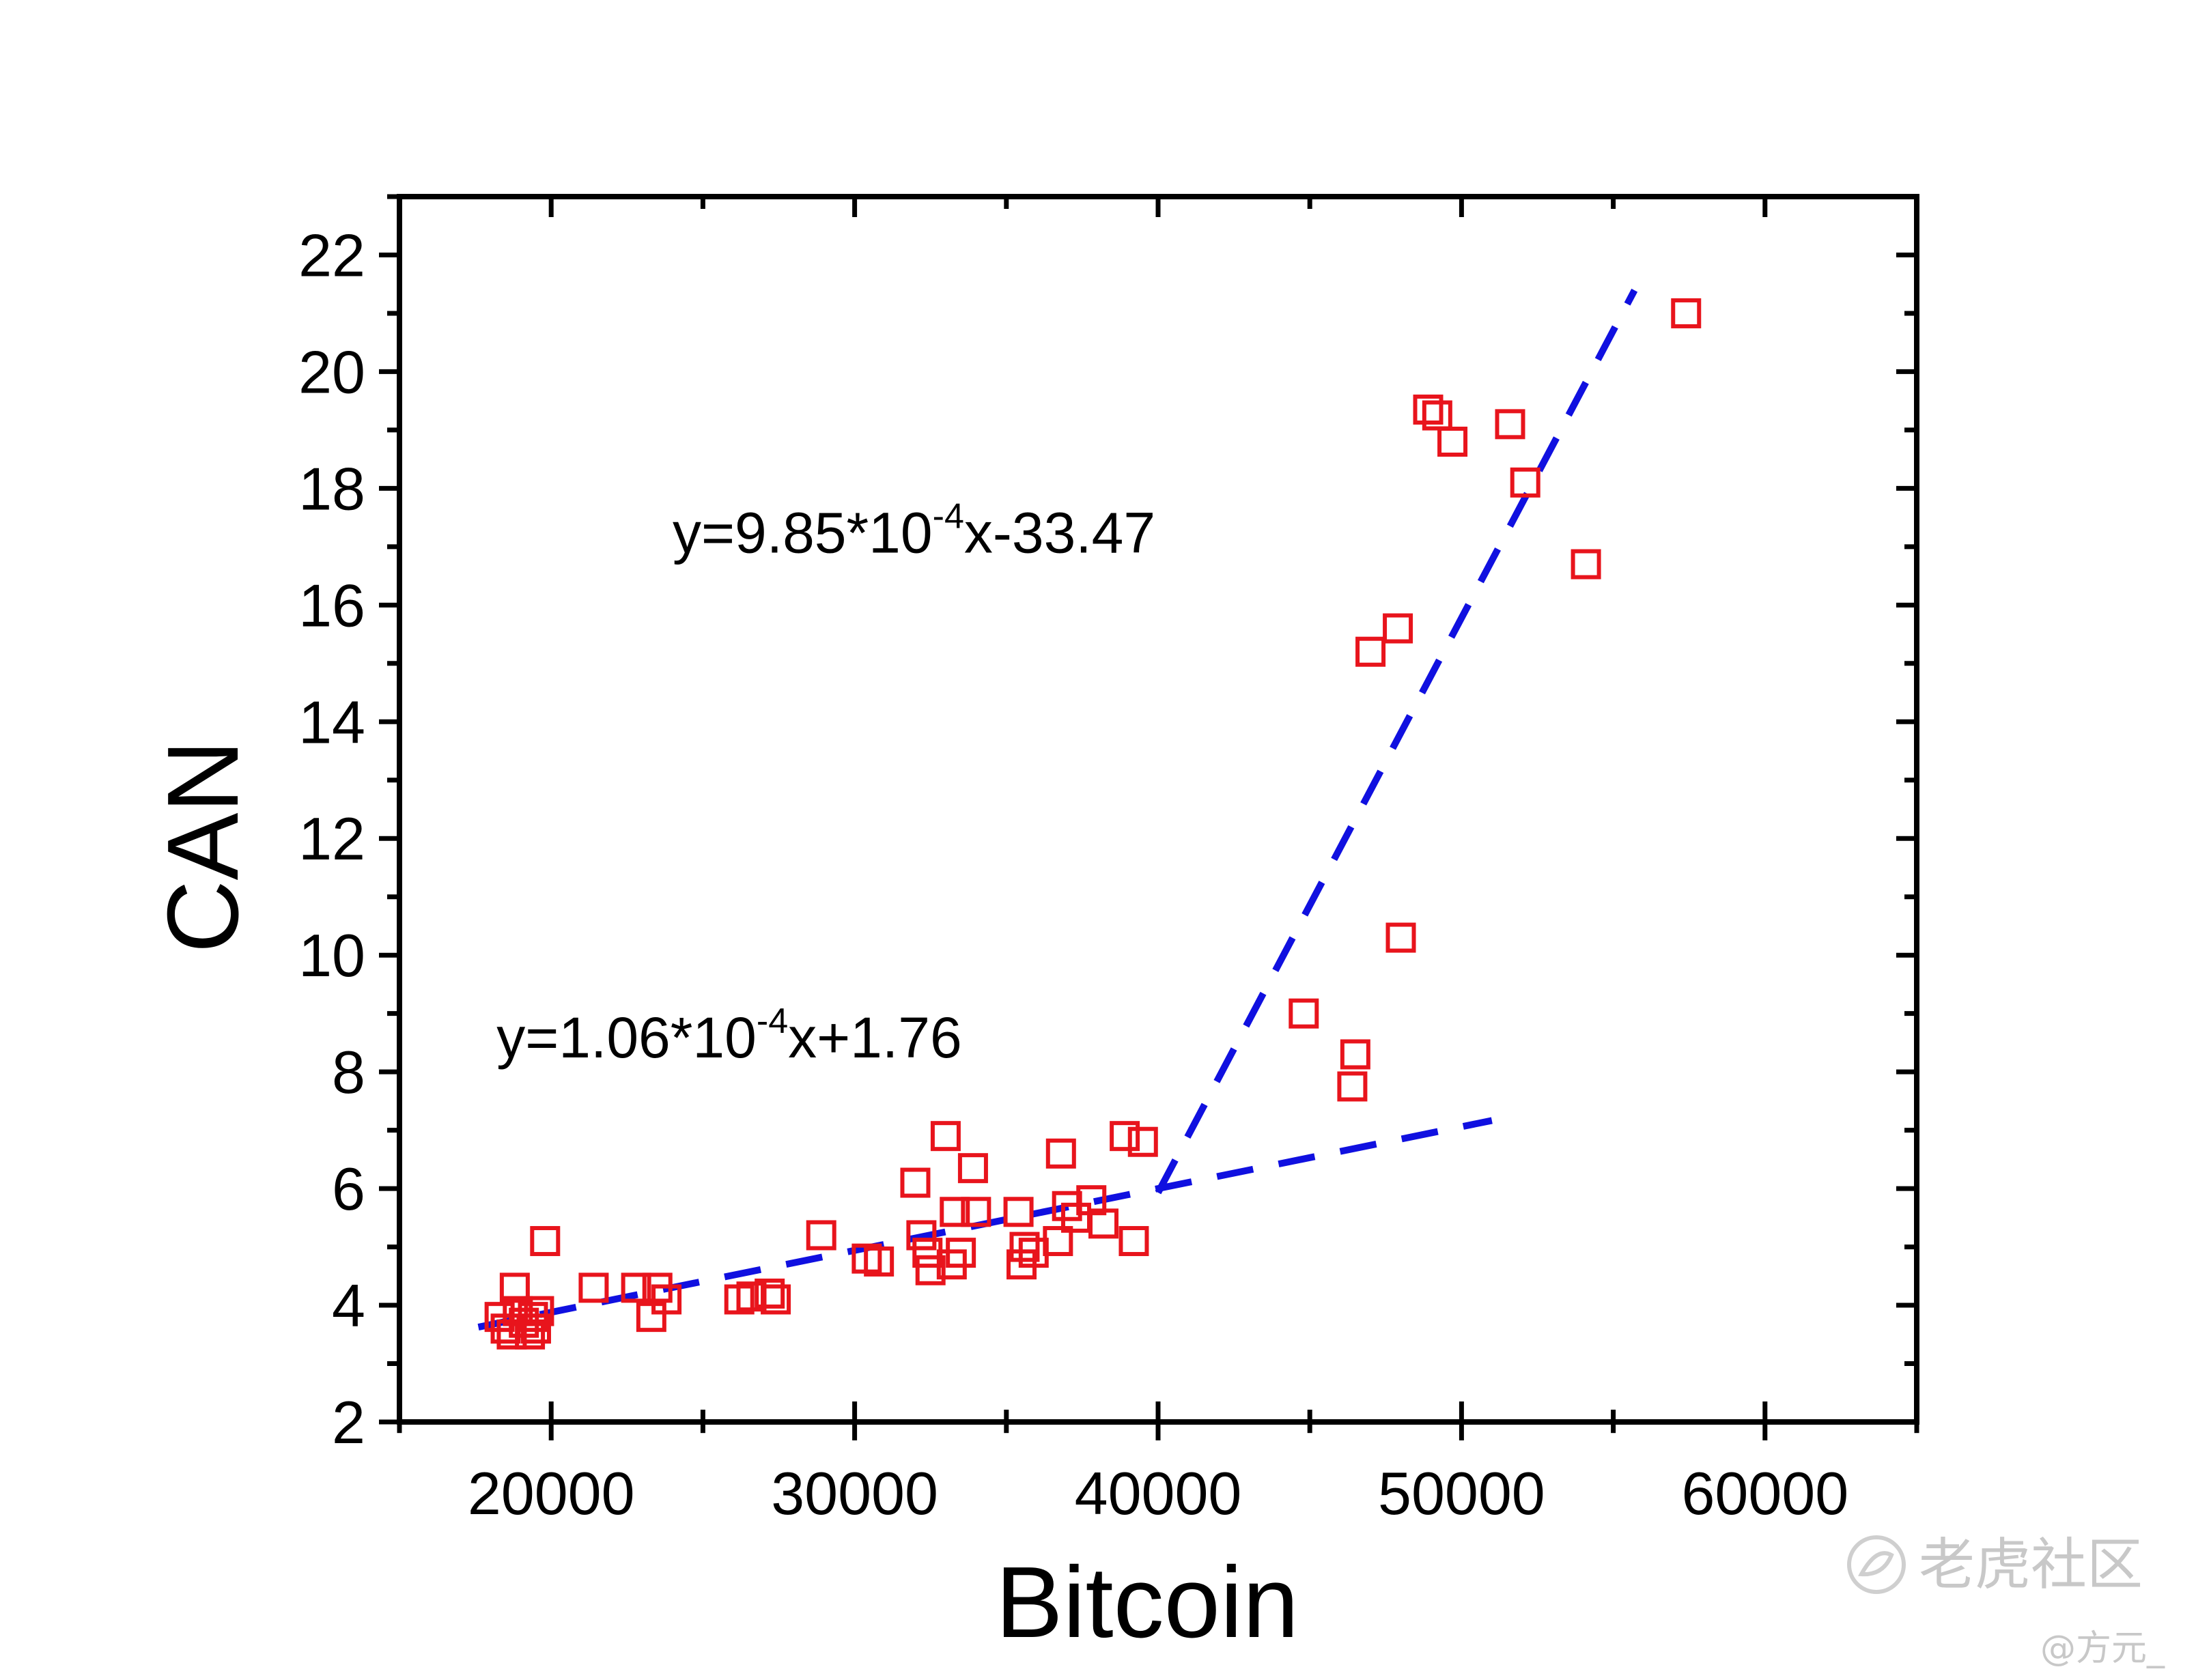 The image size is (2196, 1680). I want to click on watermark-logo-icon-mark, so click(1876, 1564).